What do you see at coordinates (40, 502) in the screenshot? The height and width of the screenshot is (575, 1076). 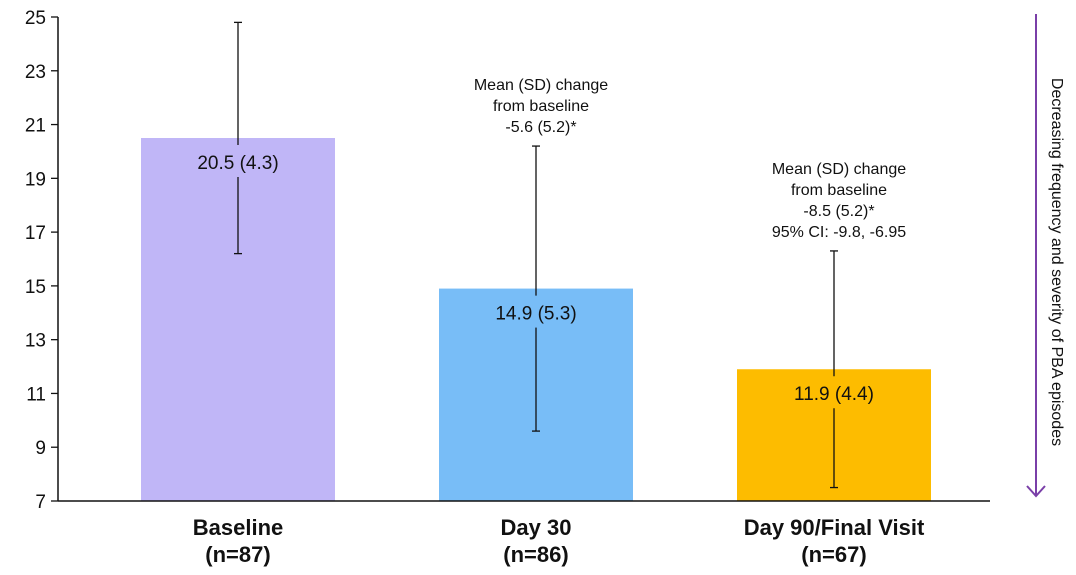 I see `y-tick-label-0: 7` at bounding box center [40, 502].